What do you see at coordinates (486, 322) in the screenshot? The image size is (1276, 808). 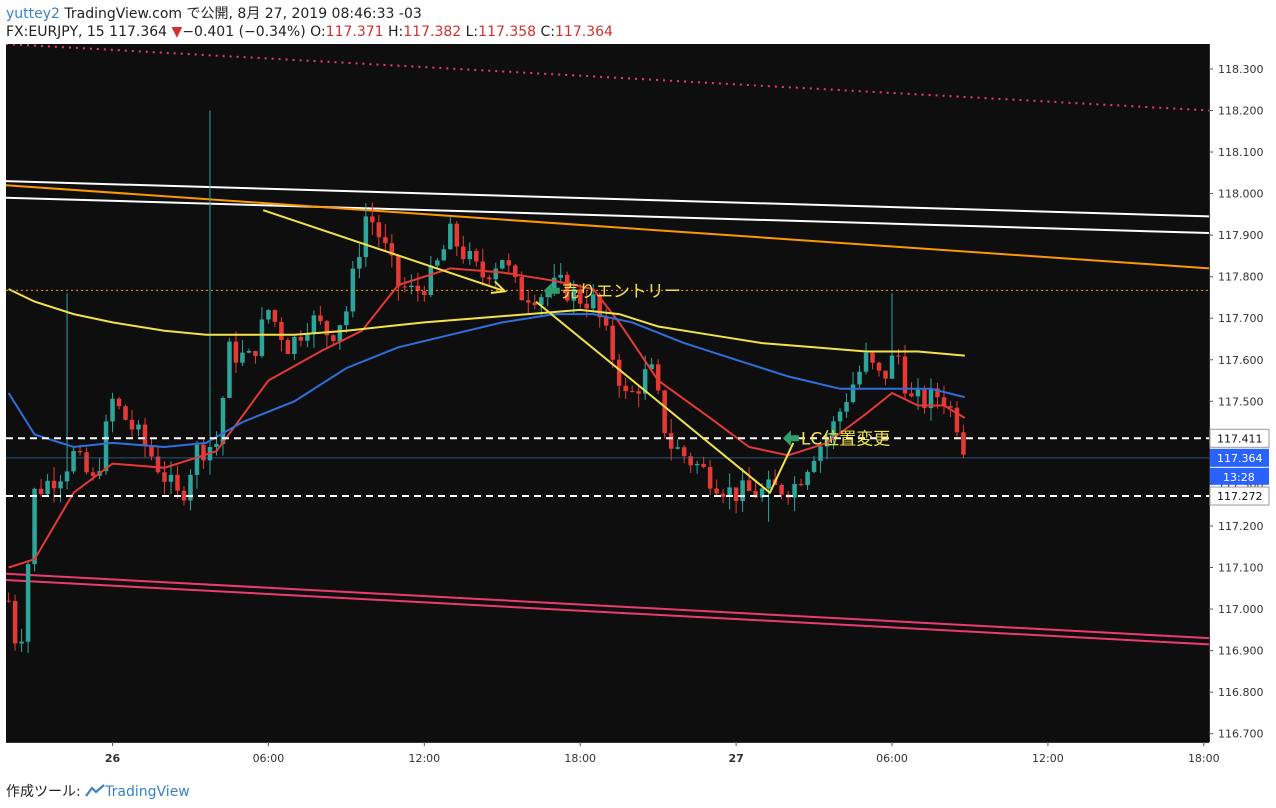 I see `ema-line` at bounding box center [486, 322].